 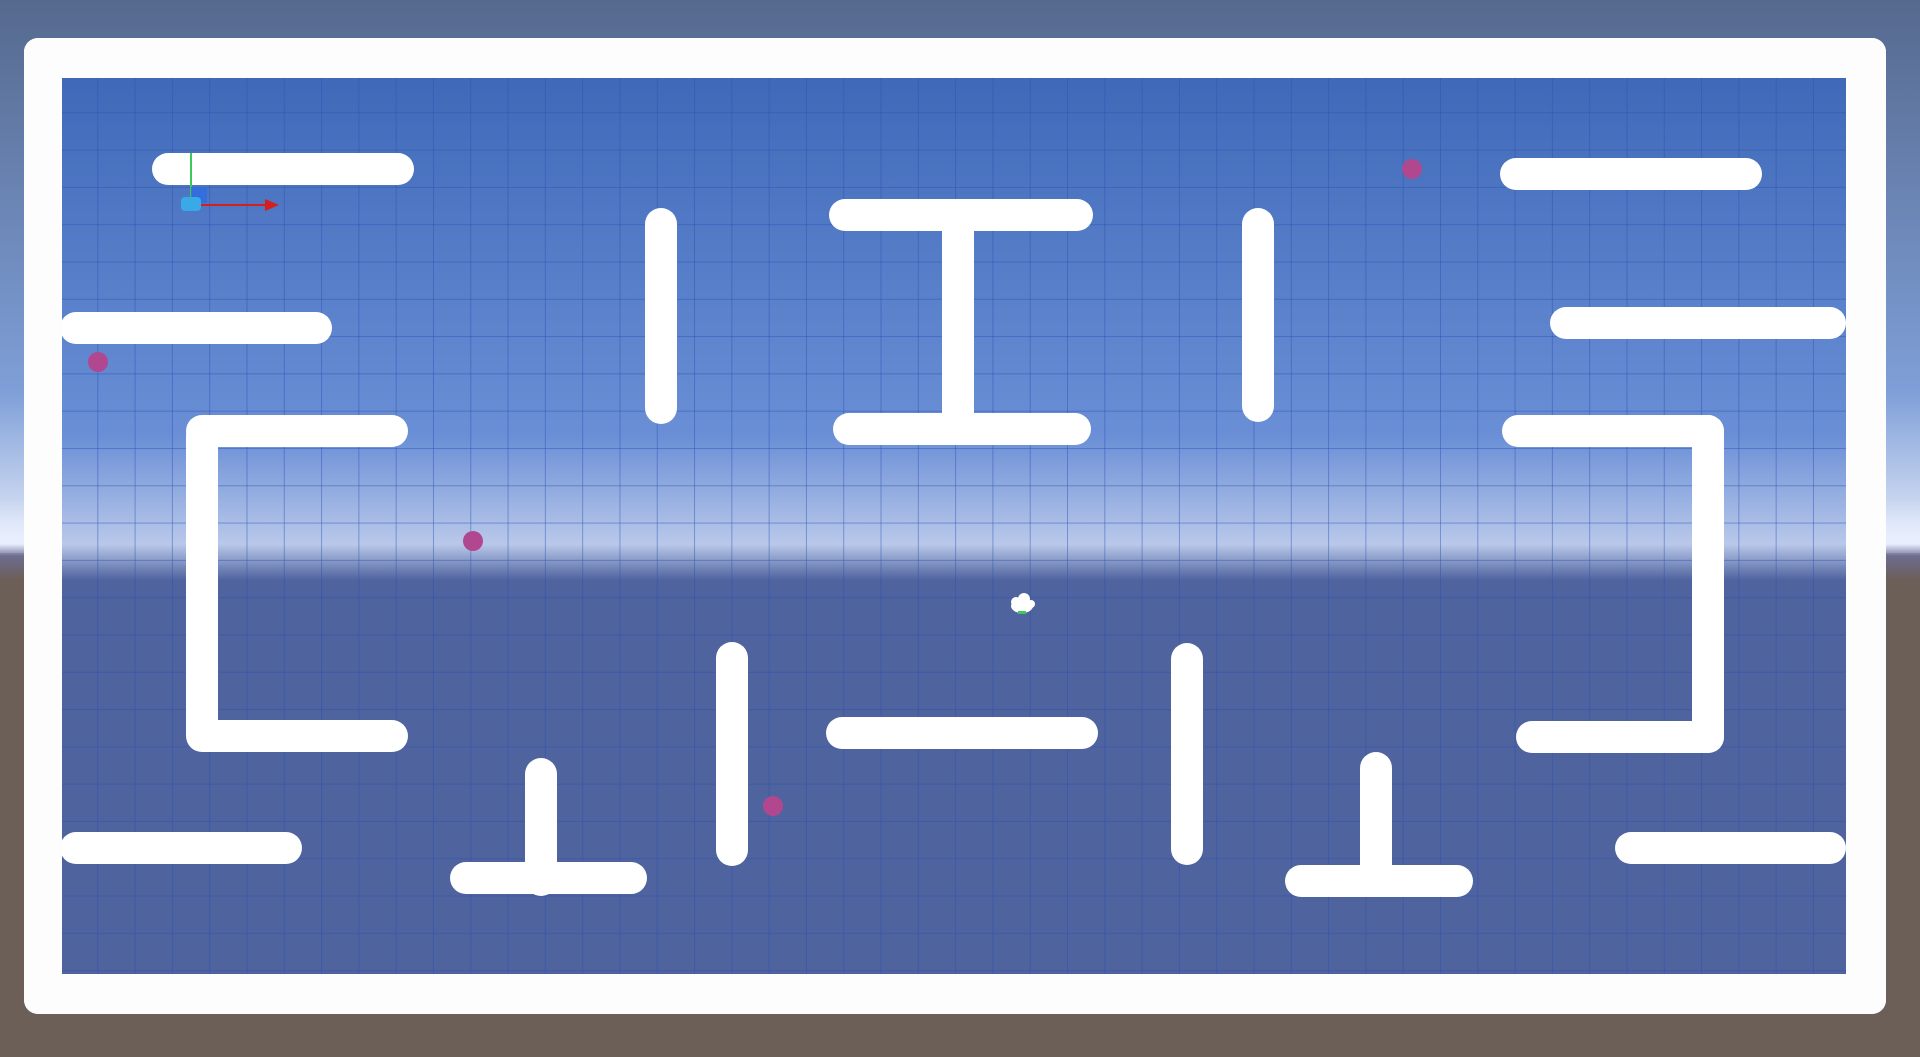 I want to click on gizmo-x-arrow, so click(x=272, y=205).